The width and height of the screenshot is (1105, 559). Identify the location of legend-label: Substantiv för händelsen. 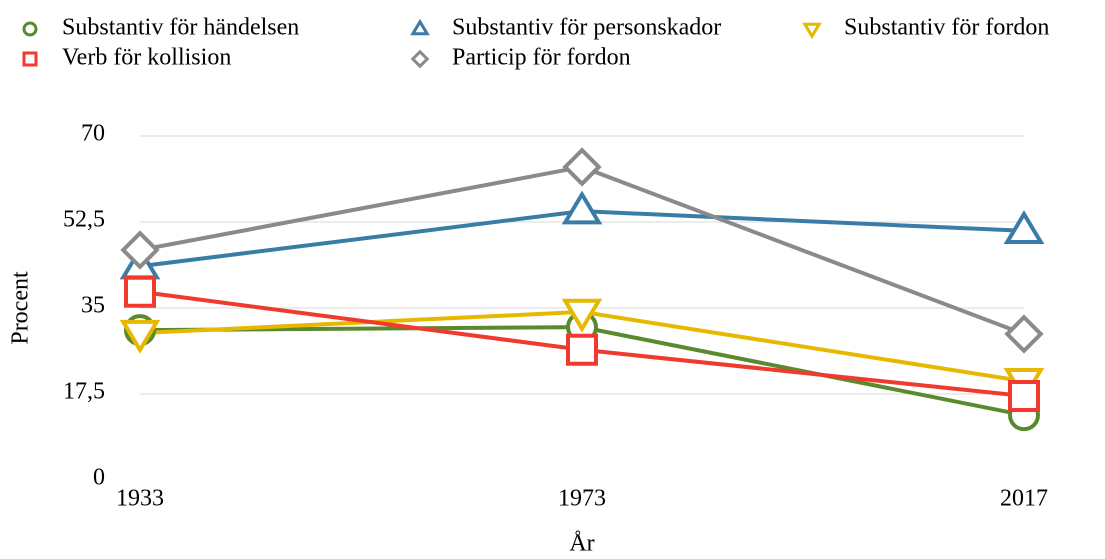
(180, 28).